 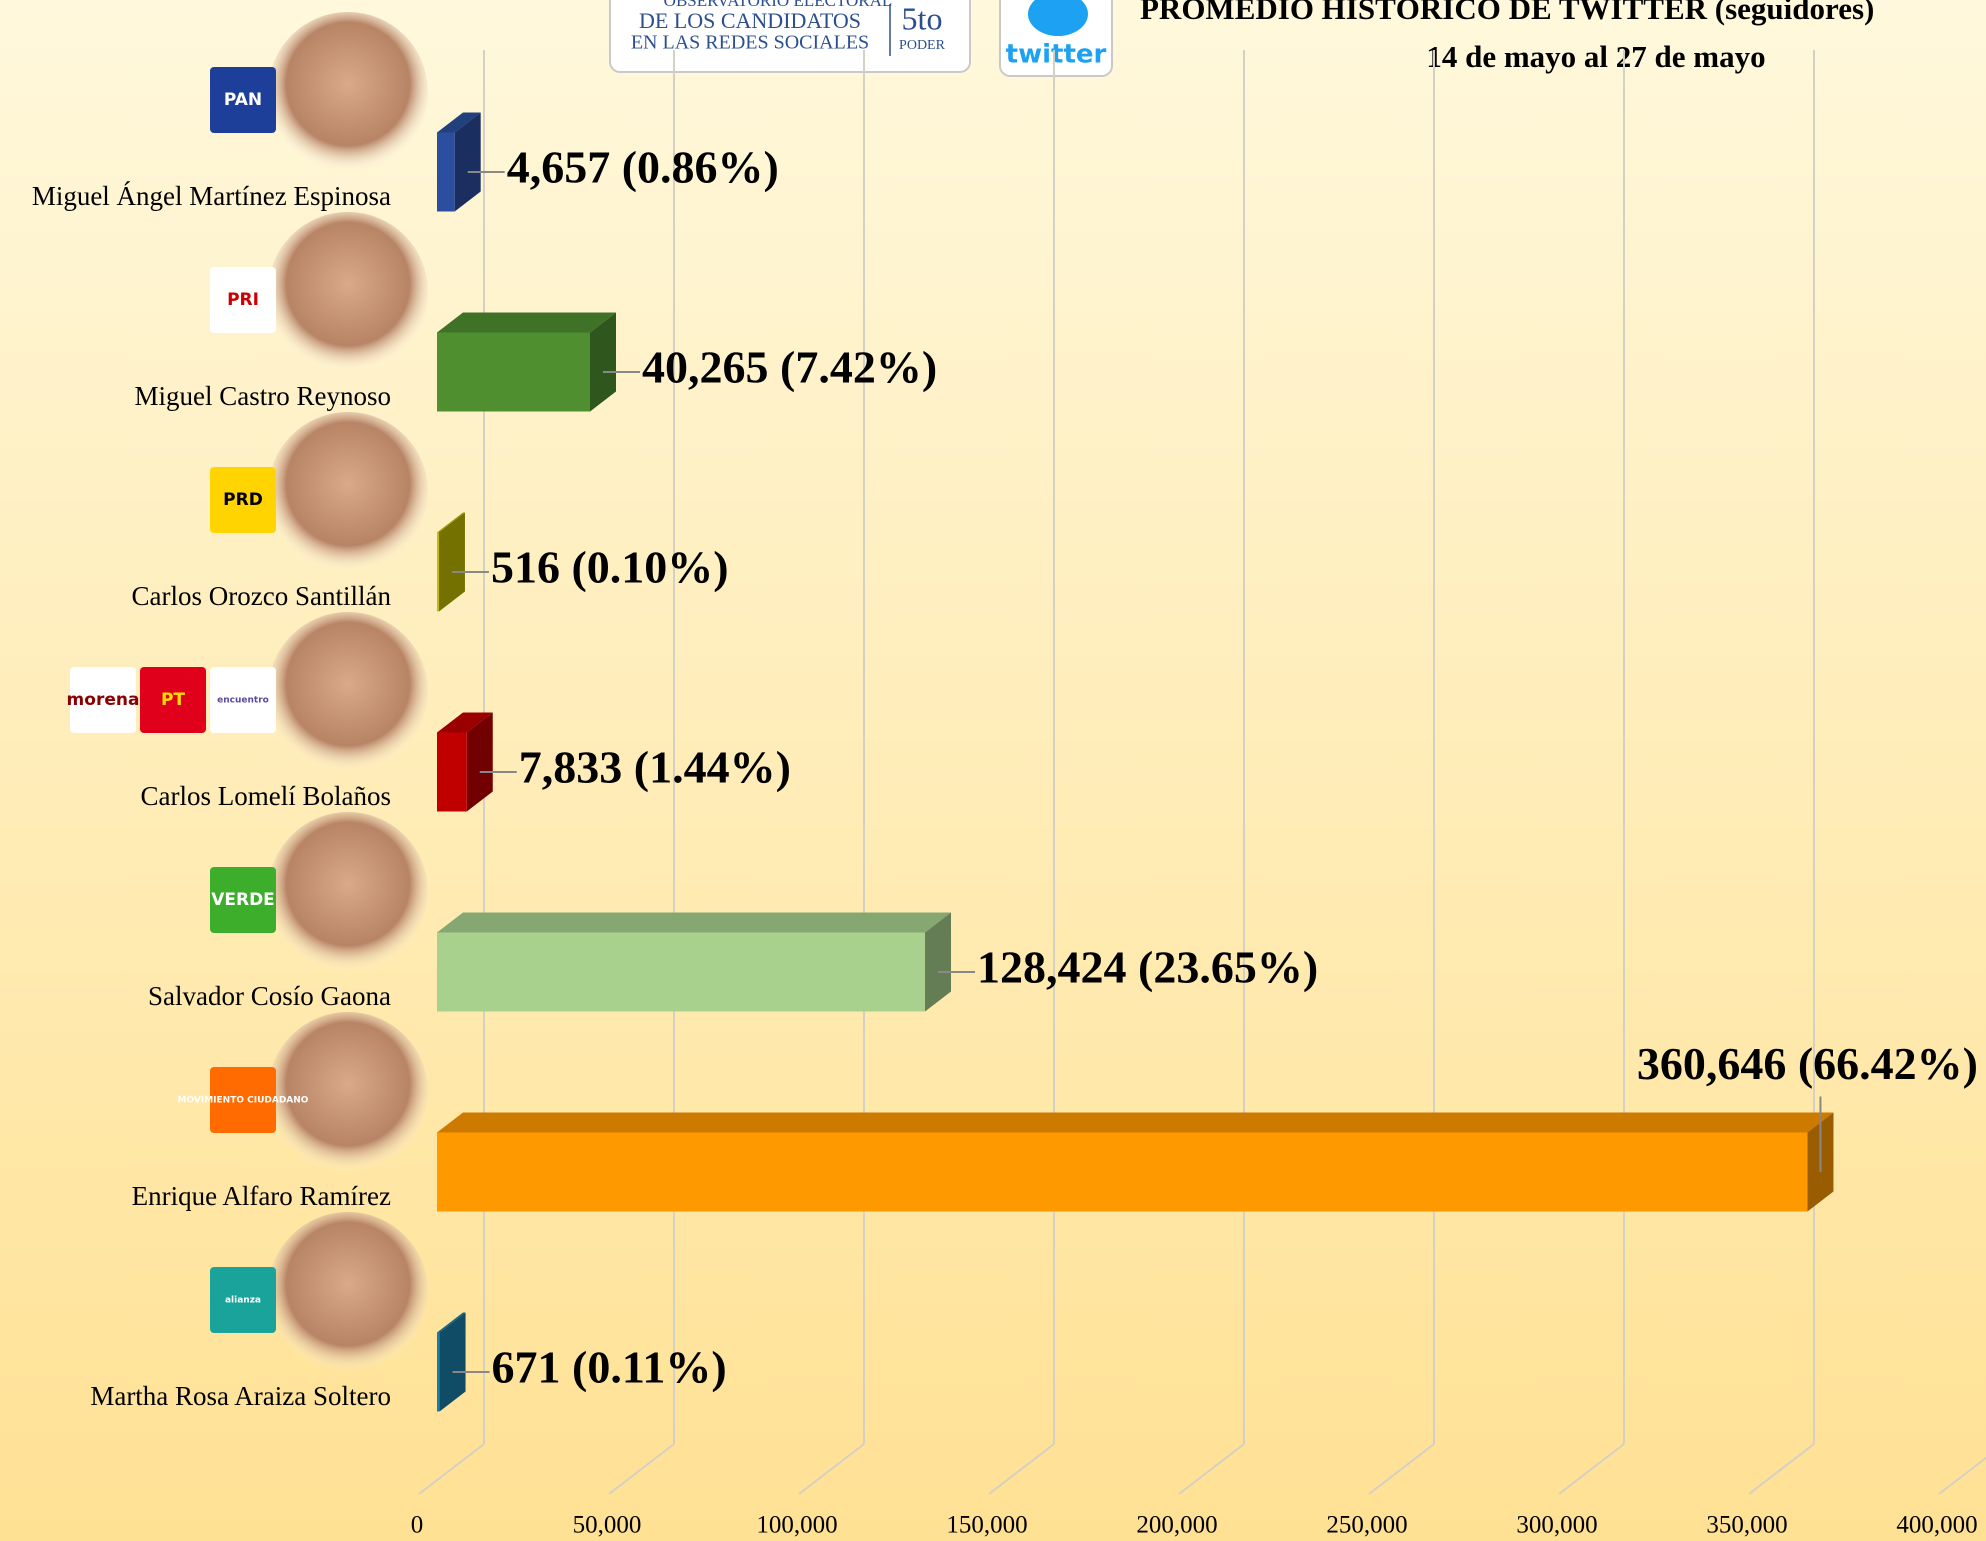 I want to click on category-label: Miguel Ángel Martínez Espinosa, so click(x=211, y=196).